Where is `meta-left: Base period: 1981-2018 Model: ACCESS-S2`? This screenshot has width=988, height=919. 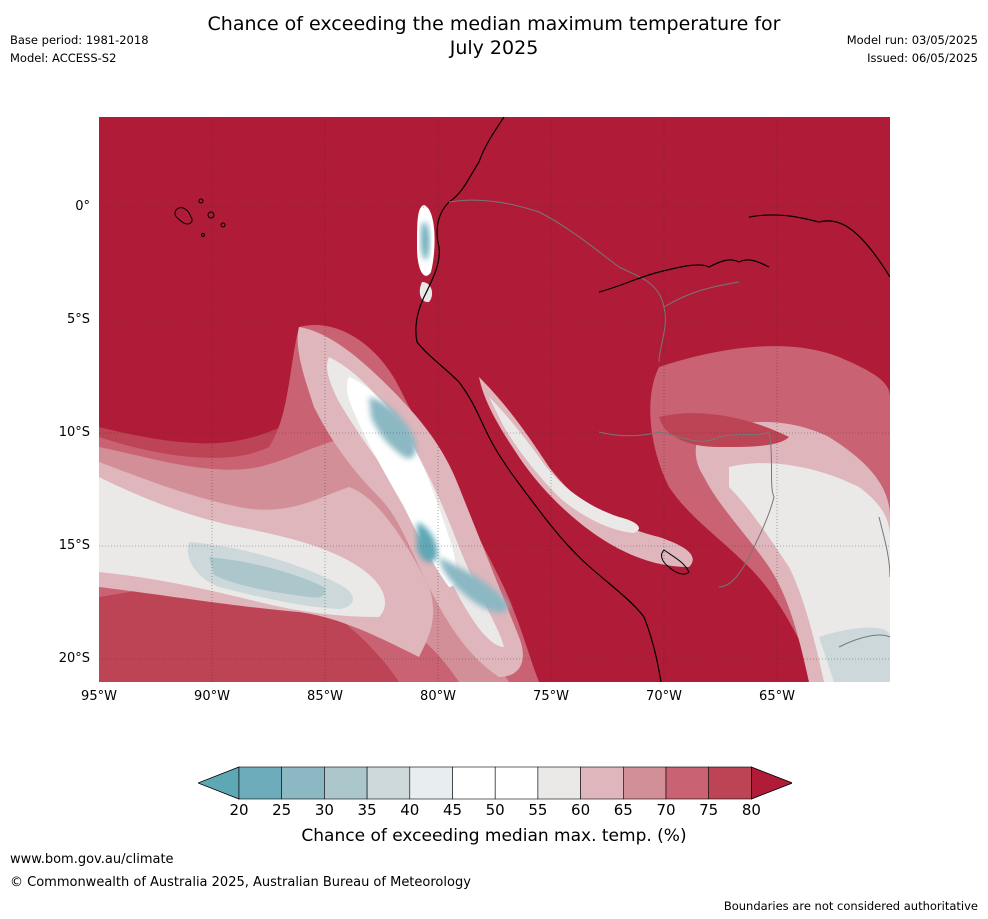 meta-left: Base period: 1981-2018 Model: ACCESS-S2 is located at coordinates (79, 49).